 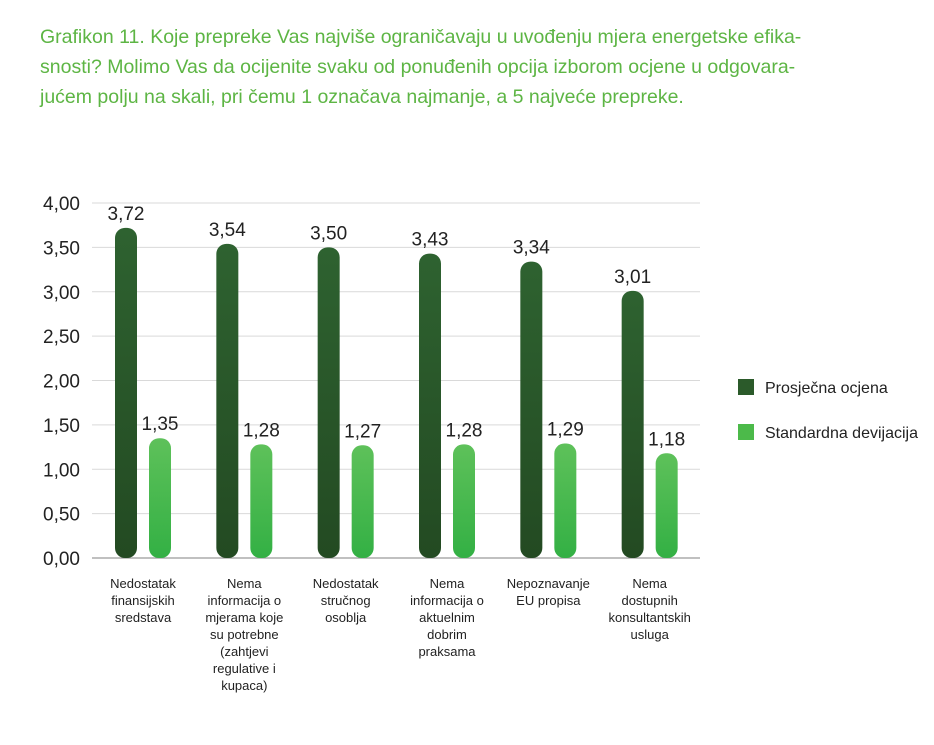 I want to click on category-label: (zahtjevi, so click(x=244, y=651).